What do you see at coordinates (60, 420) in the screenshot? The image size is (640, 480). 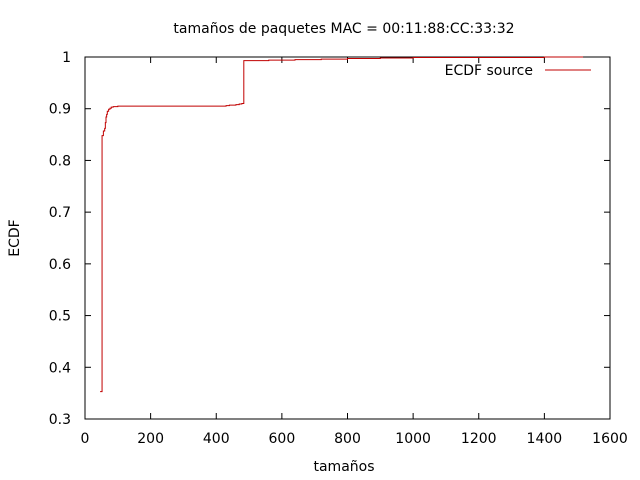 I see `y-tick-label: 0.3` at bounding box center [60, 420].